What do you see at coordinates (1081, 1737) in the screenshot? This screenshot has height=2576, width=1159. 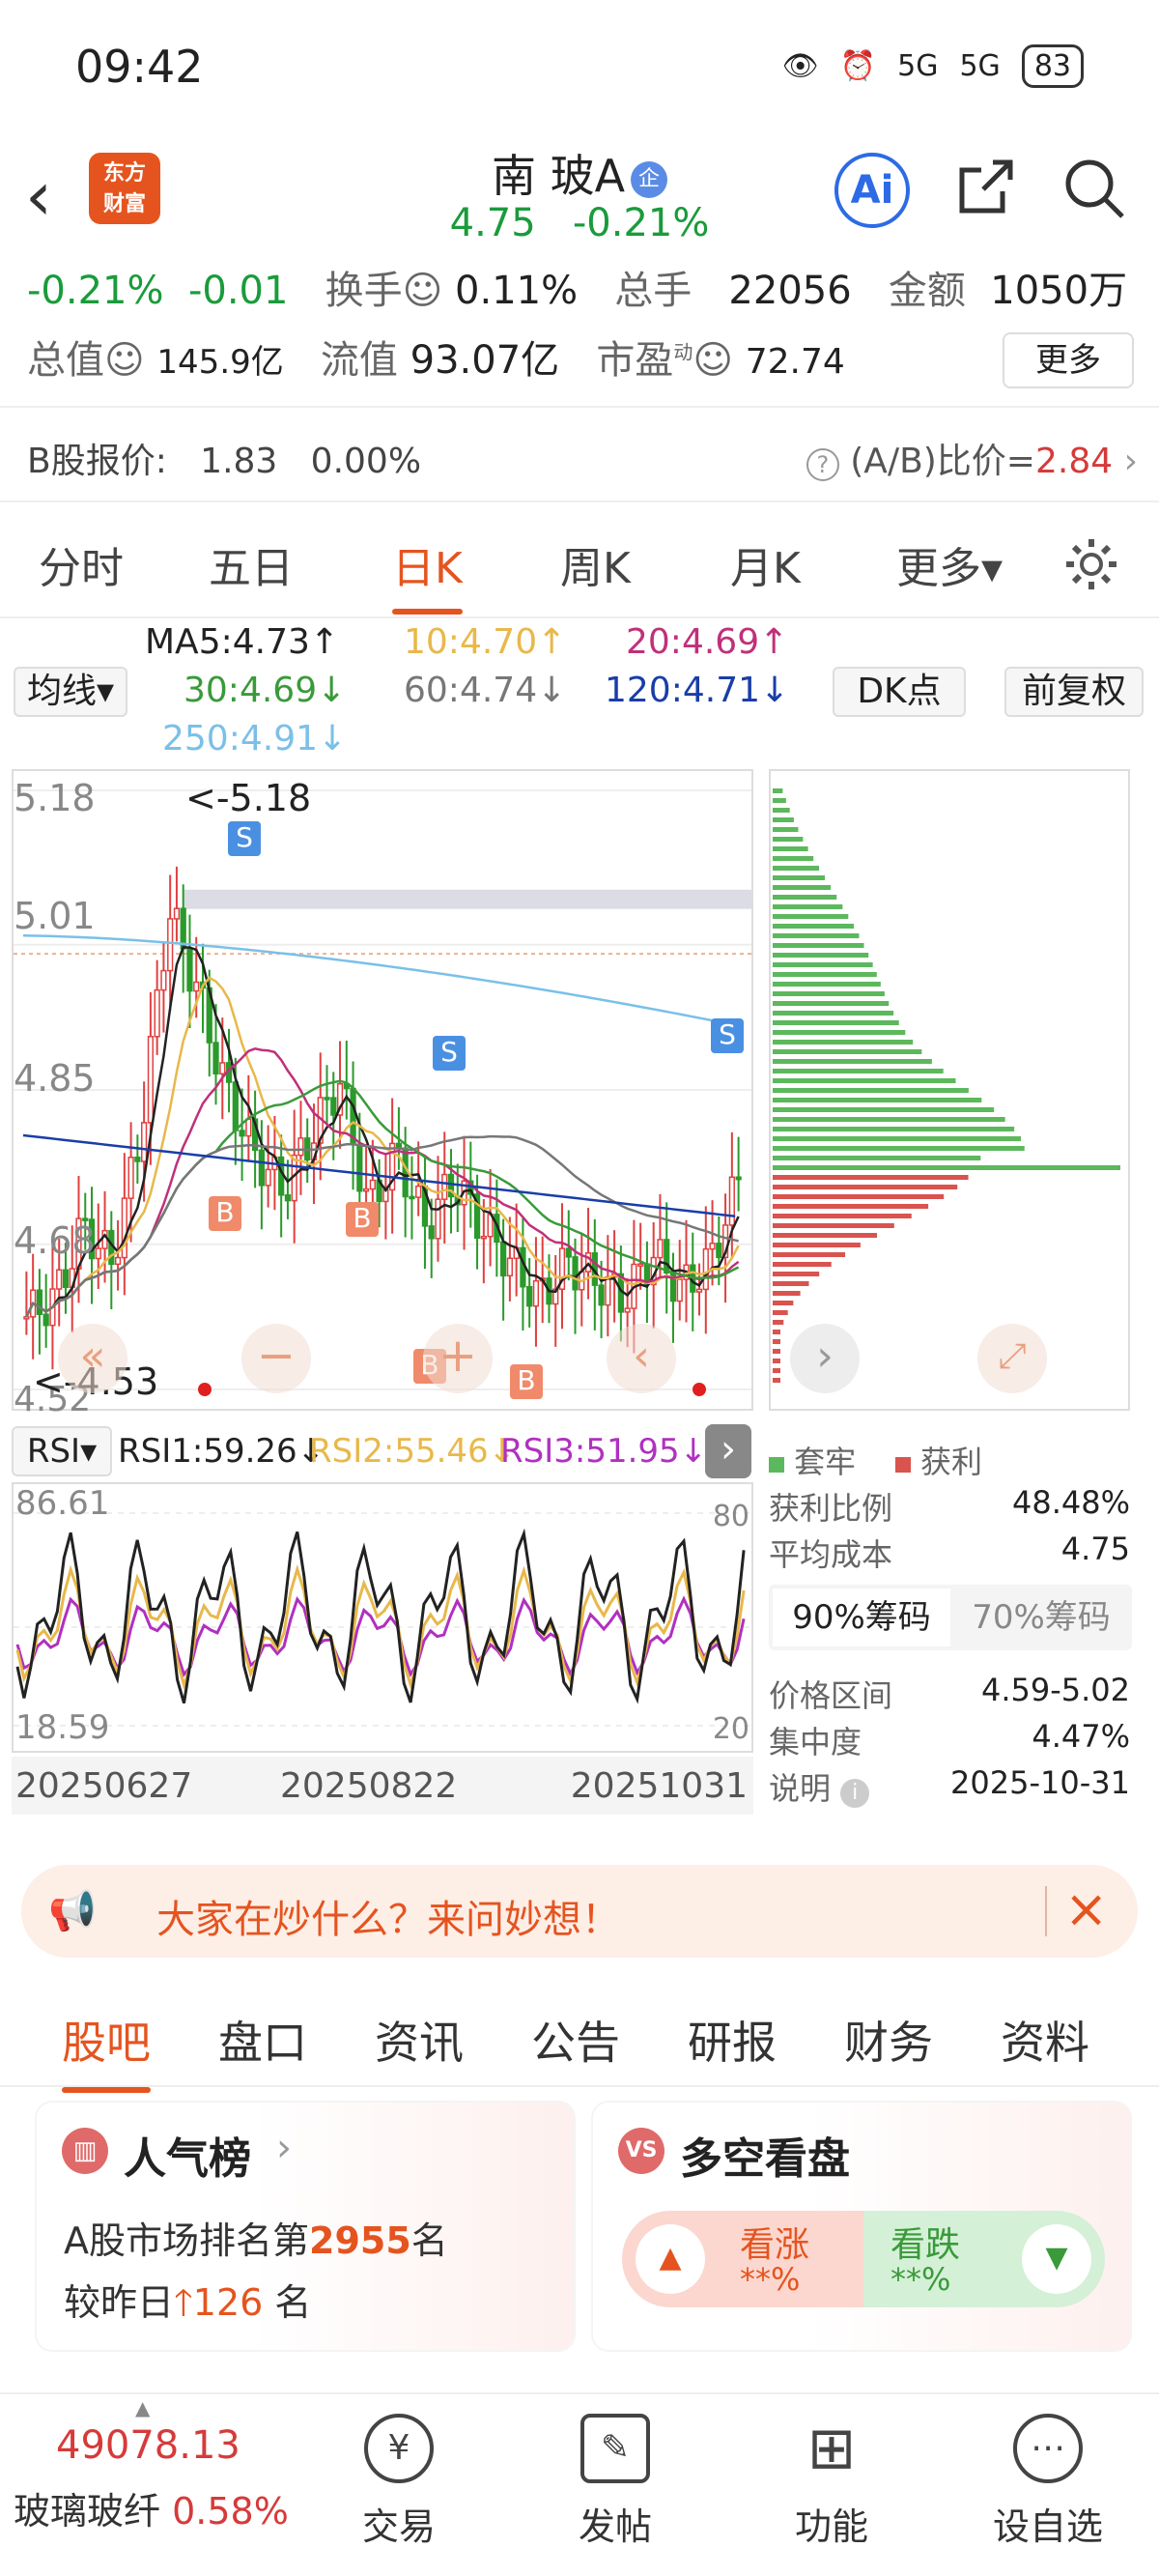 I see `concentration: 4.47%` at bounding box center [1081, 1737].